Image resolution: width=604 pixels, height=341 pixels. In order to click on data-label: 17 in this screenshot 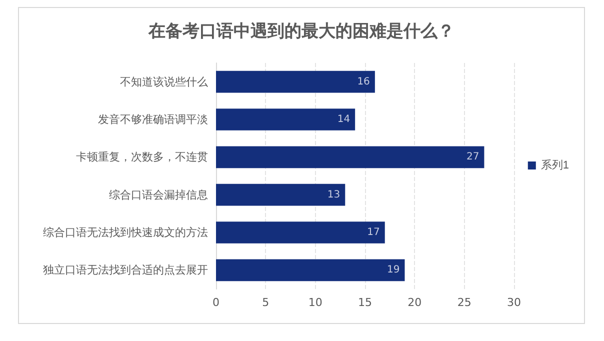, I will do `click(373, 232)`.